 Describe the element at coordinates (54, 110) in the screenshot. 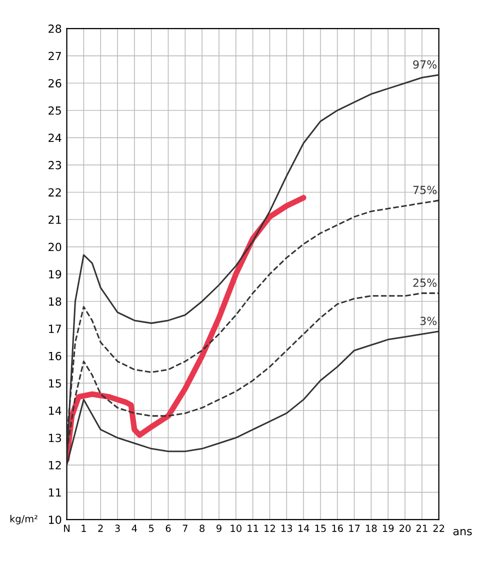

I see `y-tick-label: 25` at that location.